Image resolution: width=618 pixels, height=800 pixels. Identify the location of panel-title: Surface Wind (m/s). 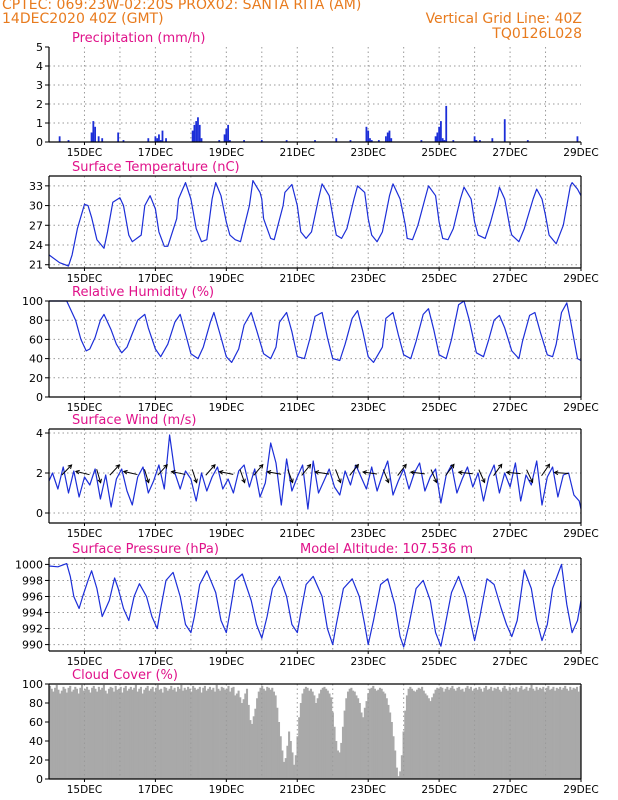
(134, 420).